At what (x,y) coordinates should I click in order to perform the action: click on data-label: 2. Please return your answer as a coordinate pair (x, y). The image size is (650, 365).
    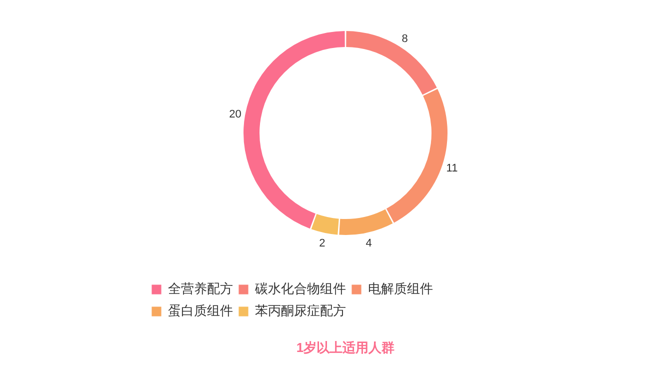
    Looking at the image, I should click on (322, 244).